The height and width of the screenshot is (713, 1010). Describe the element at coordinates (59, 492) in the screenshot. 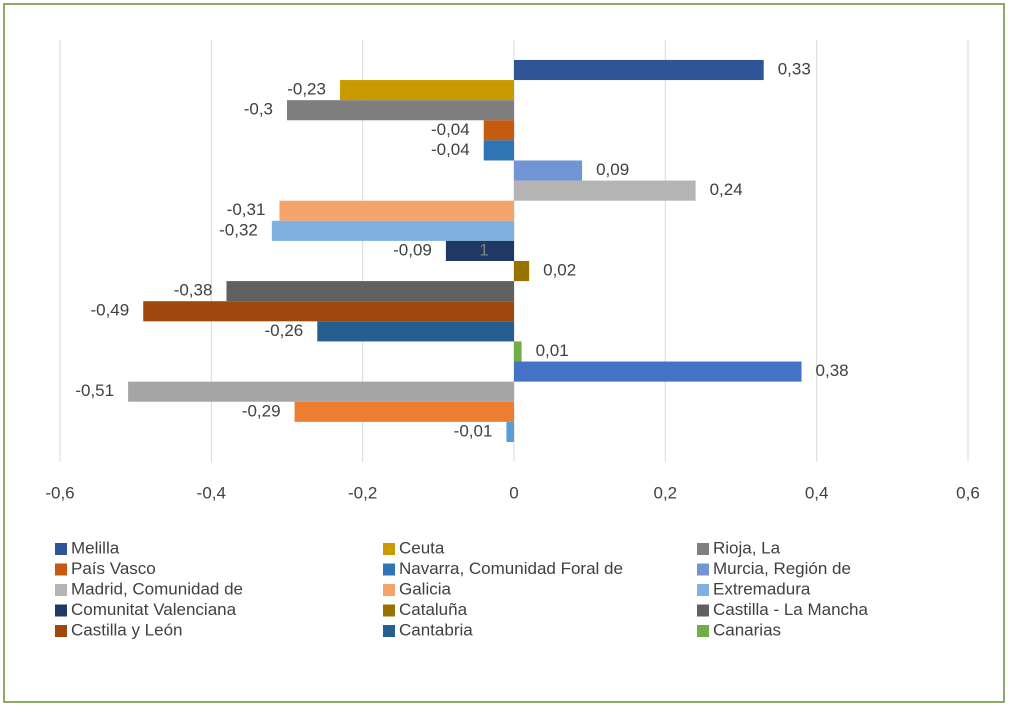

I see `x-tick-label: -0,6` at that location.